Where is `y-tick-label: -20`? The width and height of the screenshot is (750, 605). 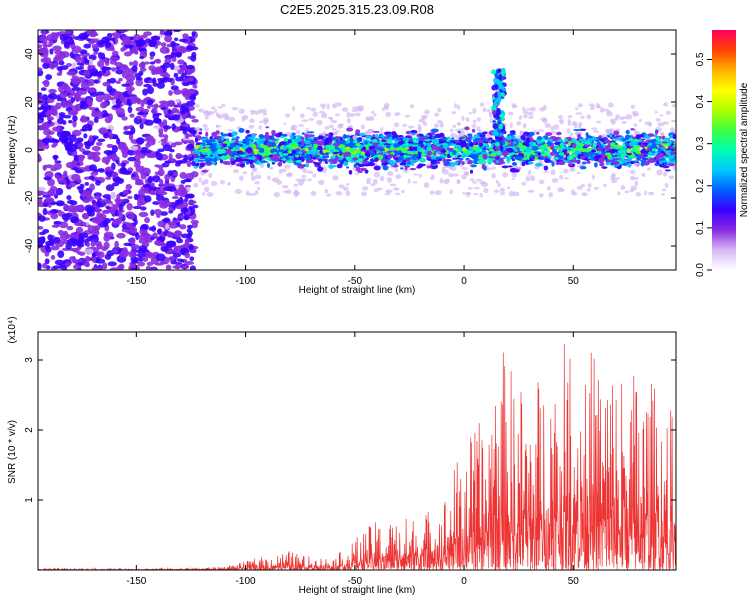
y-tick-label: -20 is located at coordinates (29, 197).